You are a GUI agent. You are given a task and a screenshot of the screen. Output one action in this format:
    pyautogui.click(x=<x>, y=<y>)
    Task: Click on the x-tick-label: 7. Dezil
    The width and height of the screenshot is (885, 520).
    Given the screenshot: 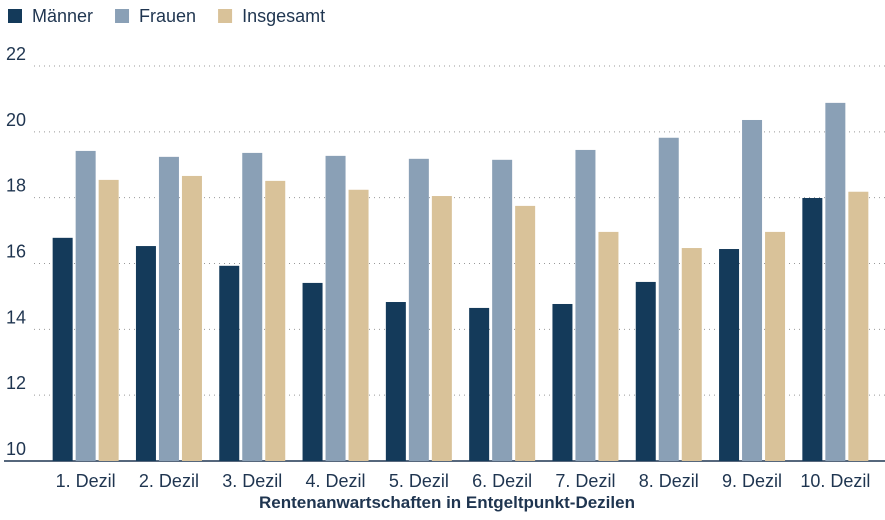 What is the action you would take?
    pyautogui.click(x=585, y=481)
    